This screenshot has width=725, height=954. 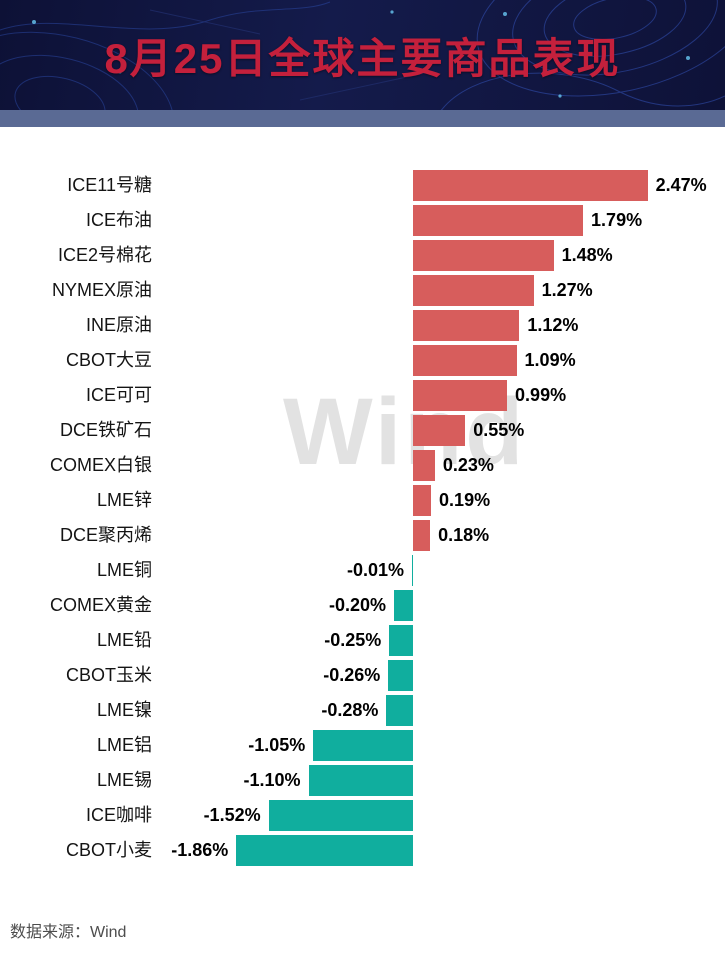 I want to click on value-label: 1.12%, so click(x=553, y=325).